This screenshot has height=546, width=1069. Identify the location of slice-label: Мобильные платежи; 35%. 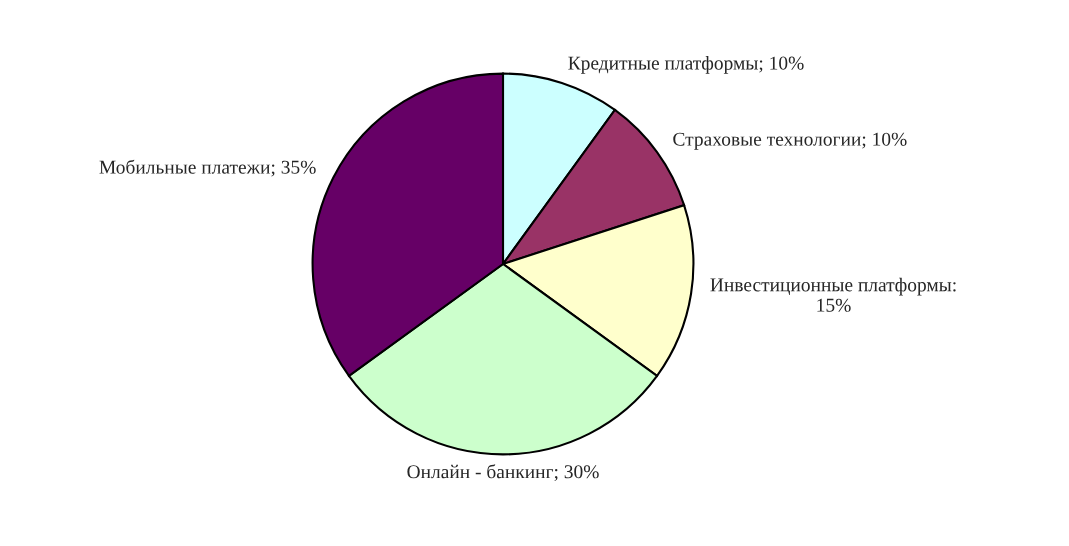
(207, 168).